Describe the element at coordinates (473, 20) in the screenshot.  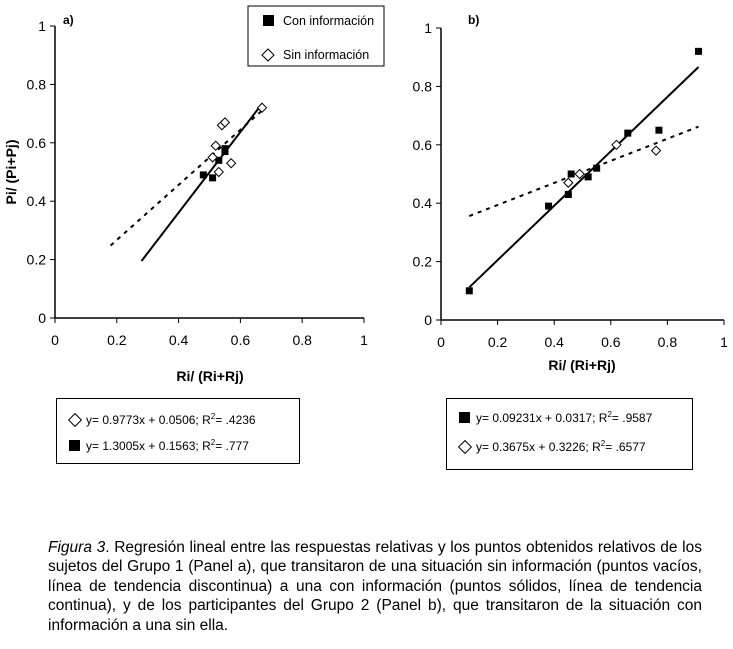
I see `panel-label: b)` at that location.